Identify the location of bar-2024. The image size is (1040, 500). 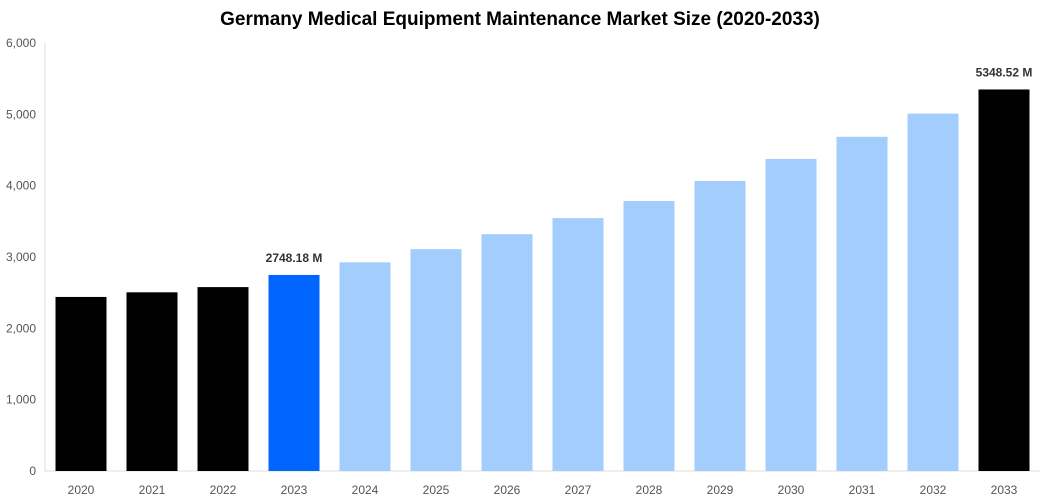
(365, 366).